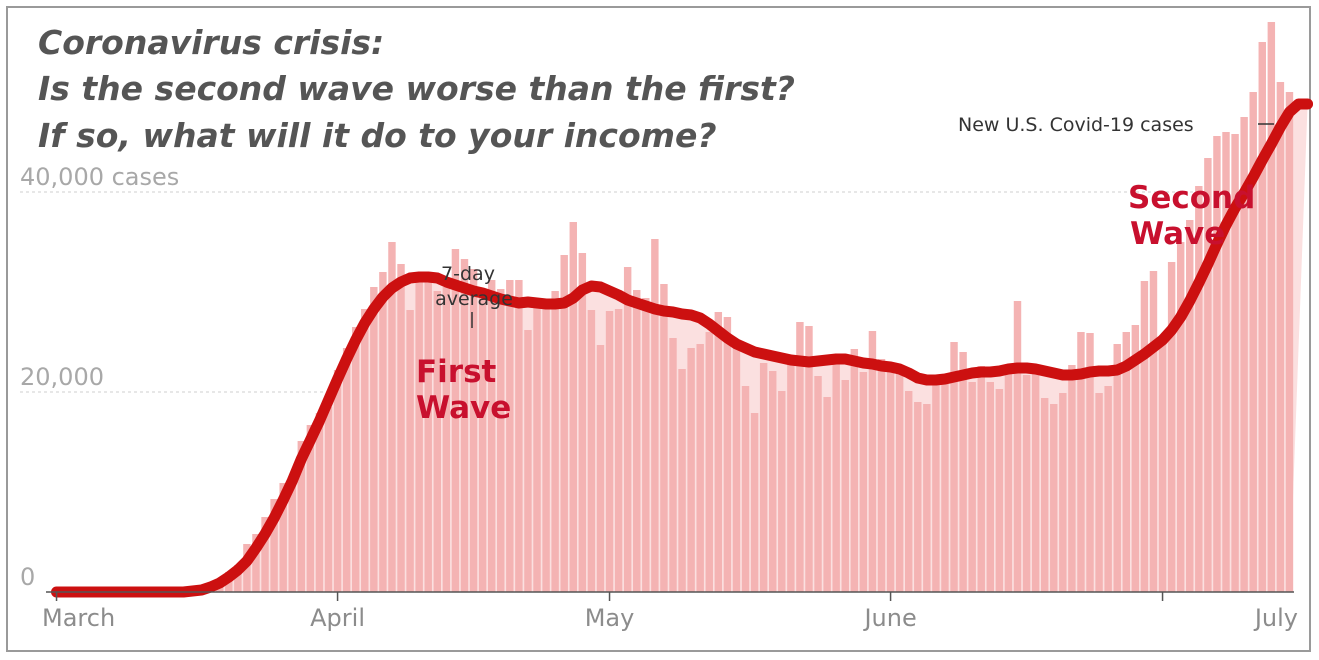 The width and height of the screenshot is (1319, 660). I want to click on x-tick-label-1: April, so click(337, 618).